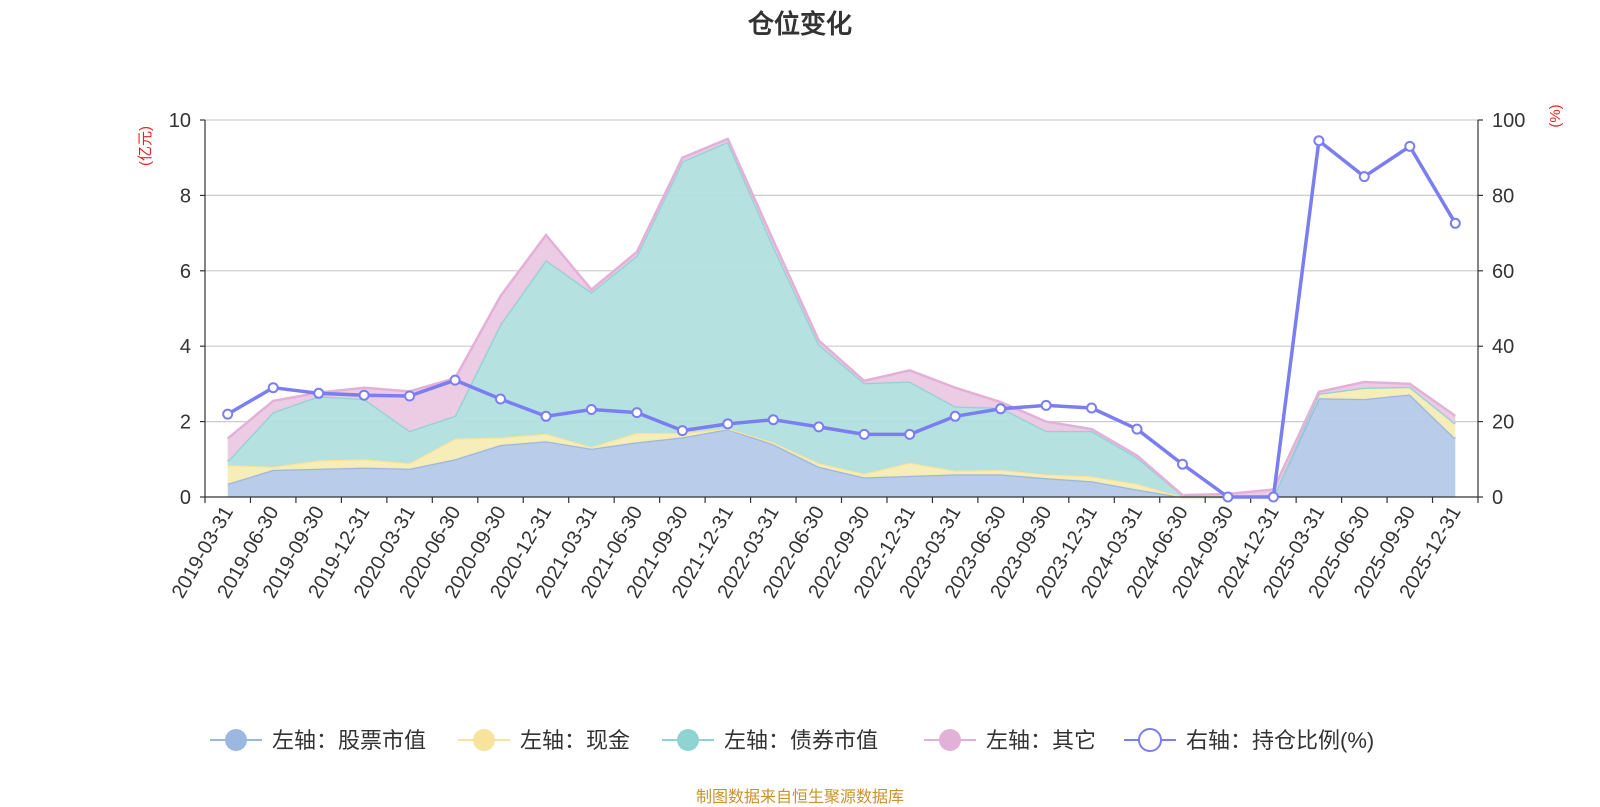 Image resolution: width=1600 pixels, height=807 pixels. I want to click on right-axis-tick-label: 20, so click(1503, 423).